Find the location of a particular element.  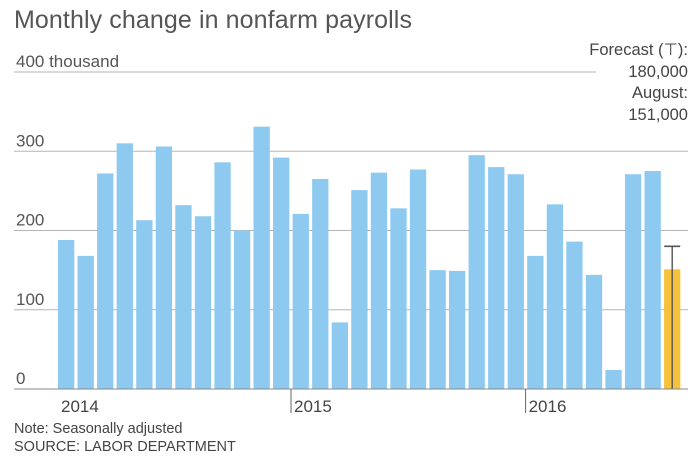

y-tick-labels: 0 100 200 300 400 thousand is located at coordinates (67, 220).